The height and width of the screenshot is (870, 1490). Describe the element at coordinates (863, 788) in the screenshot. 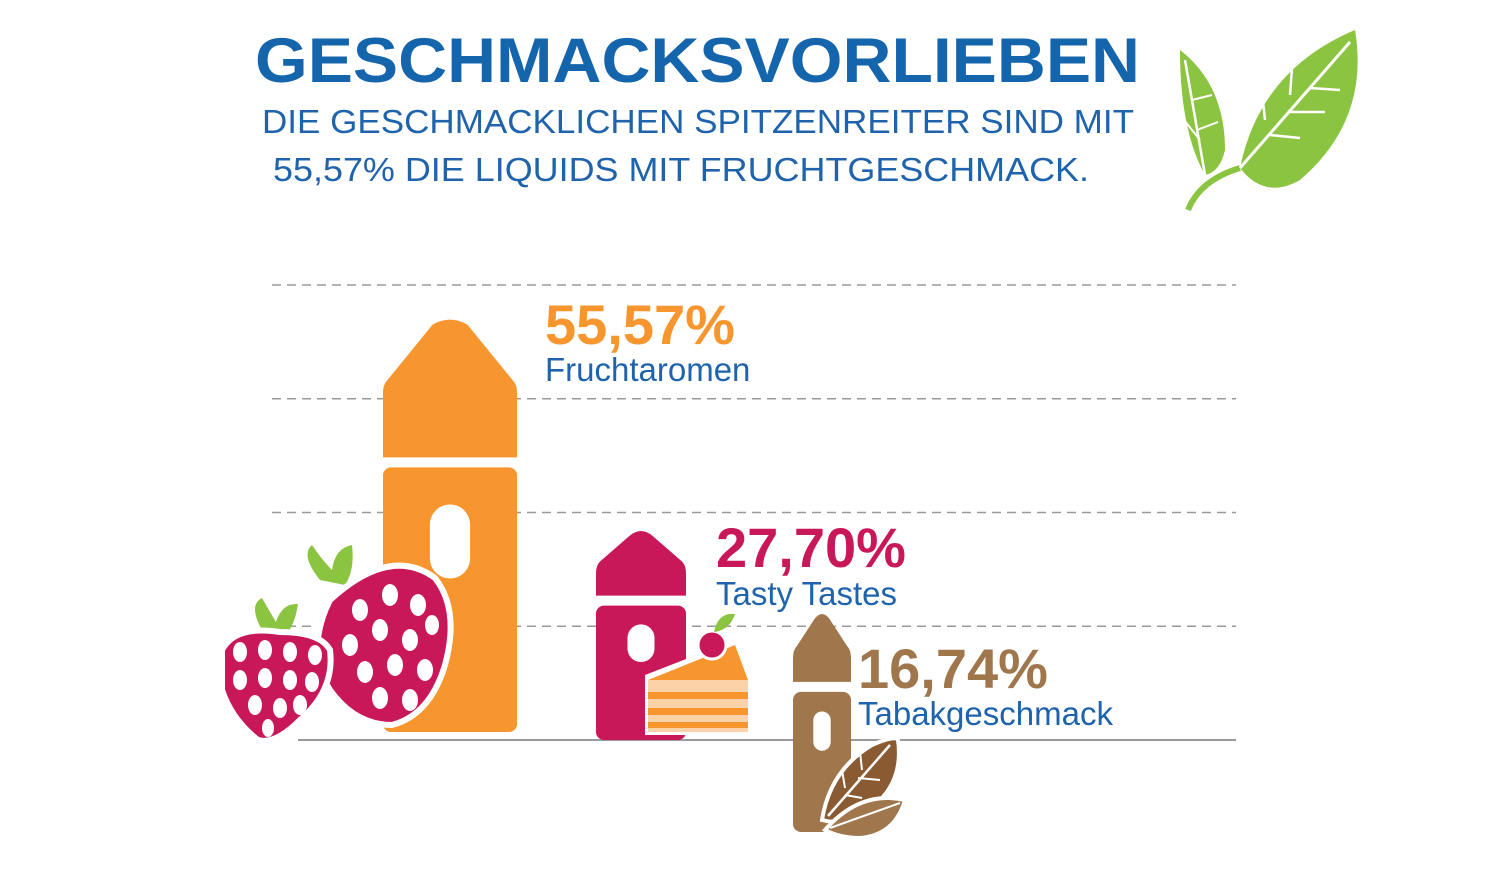

I see `tobacco-leaf-icon` at that location.